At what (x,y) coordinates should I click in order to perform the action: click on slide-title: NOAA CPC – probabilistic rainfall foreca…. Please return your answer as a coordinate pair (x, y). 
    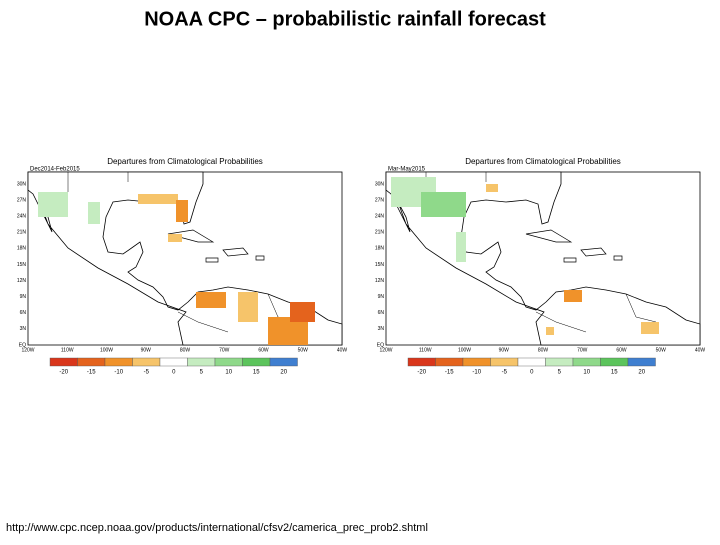
    Looking at the image, I should click on (345, 19).